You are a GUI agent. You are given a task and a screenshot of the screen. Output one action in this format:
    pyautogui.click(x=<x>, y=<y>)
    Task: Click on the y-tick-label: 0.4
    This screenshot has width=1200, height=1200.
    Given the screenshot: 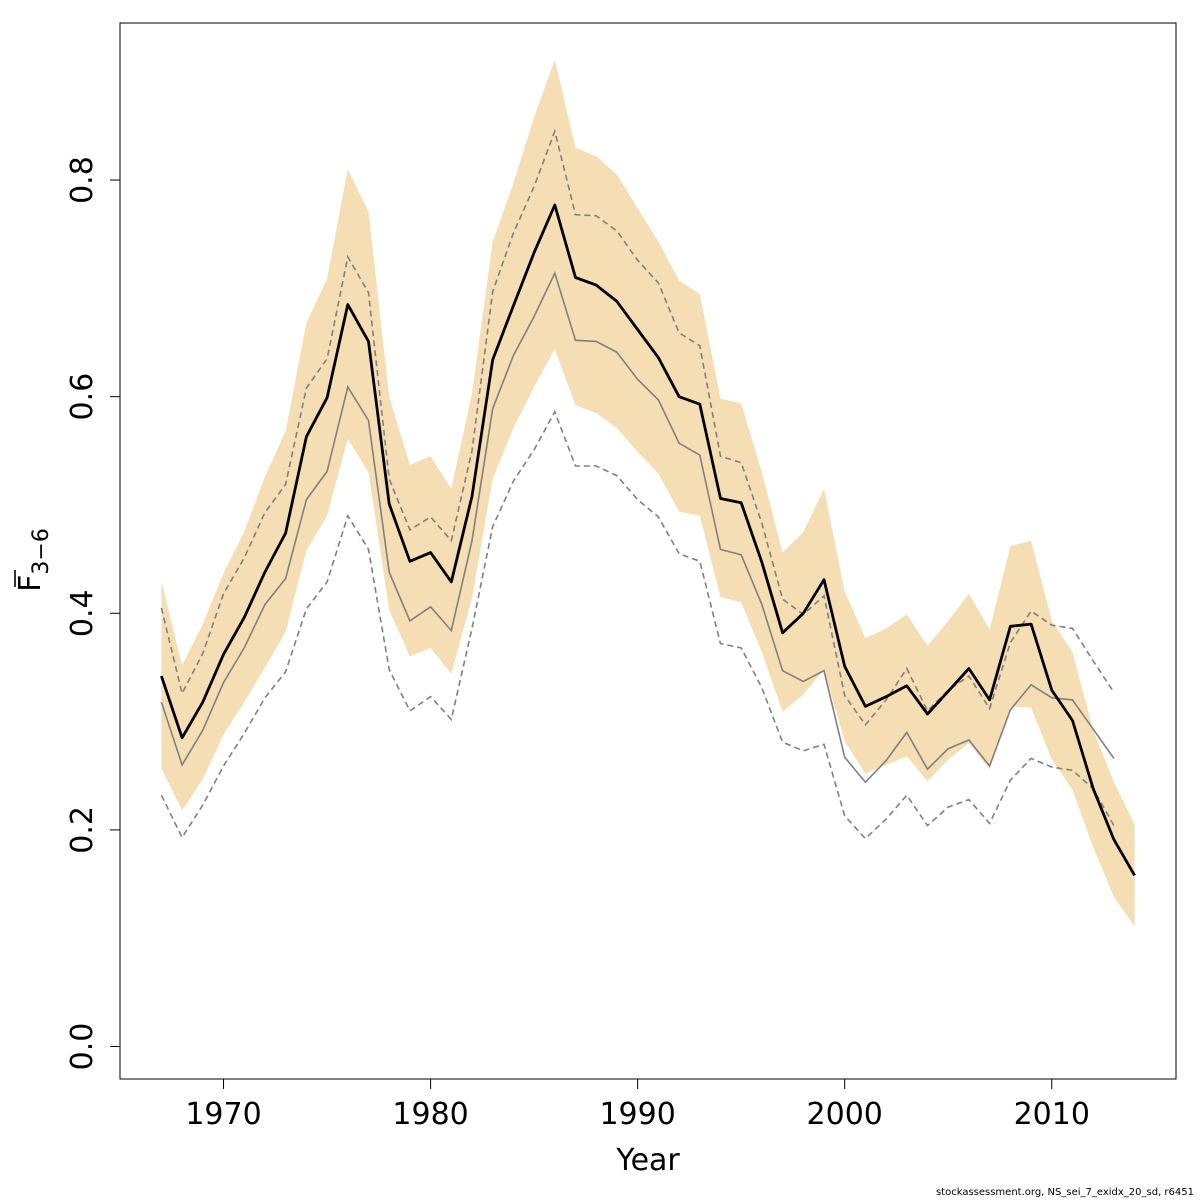 What is the action you would take?
    pyautogui.click(x=82, y=613)
    